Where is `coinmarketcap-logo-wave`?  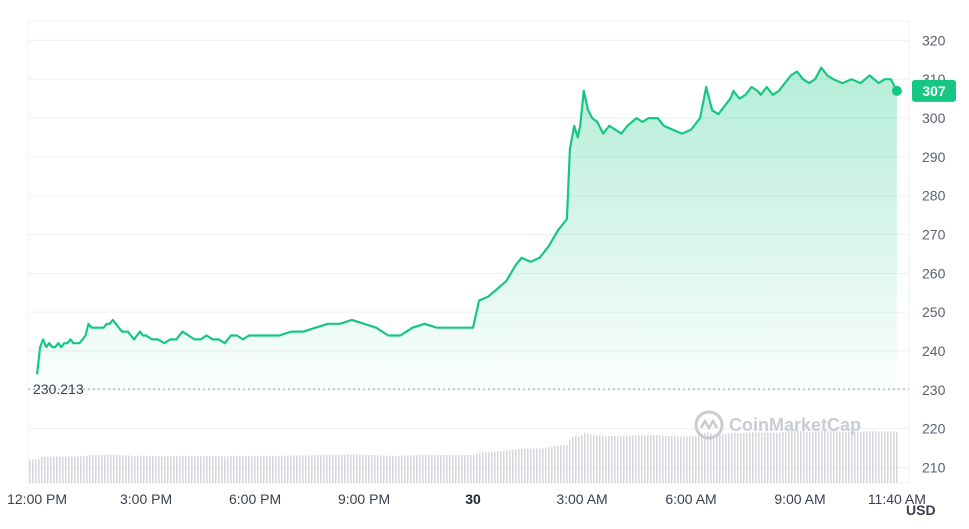
coinmarketcap-logo-wave is located at coordinates (709, 424).